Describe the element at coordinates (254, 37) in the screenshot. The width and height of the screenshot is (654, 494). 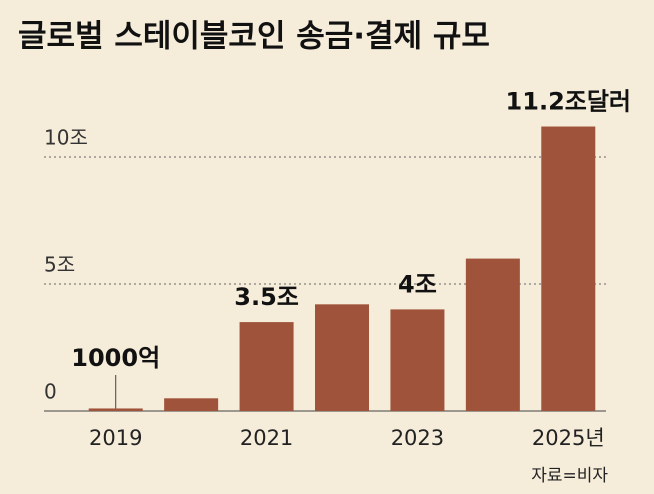
I see `chart-title: 글로벌 스테이블코인 송금·결제 규모` at that location.